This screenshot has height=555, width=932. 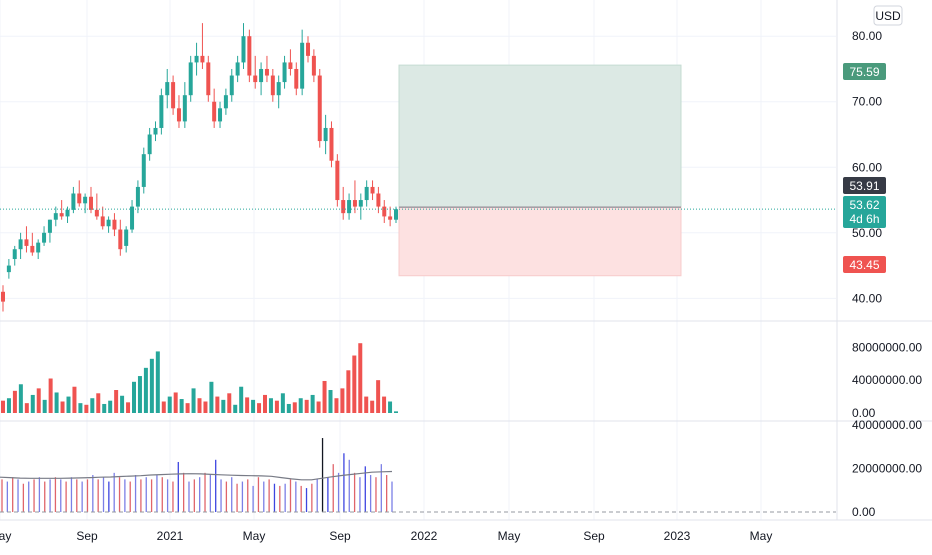 What do you see at coordinates (864, 186) in the screenshot?
I see `last-close-price-text: 53.91` at bounding box center [864, 186].